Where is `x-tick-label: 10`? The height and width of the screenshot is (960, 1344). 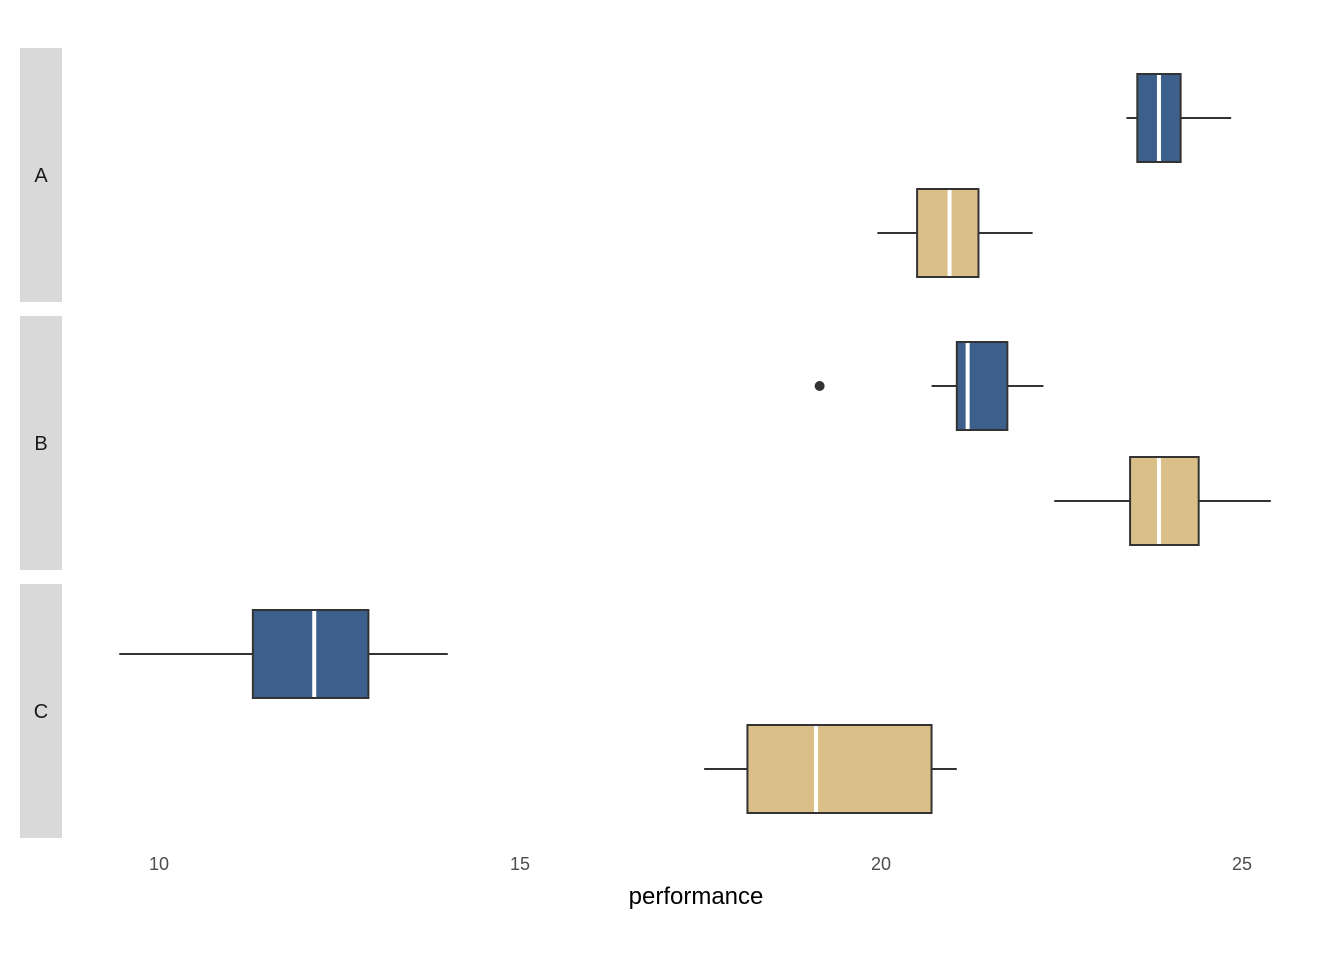
x-tick-label: 10 is located at coordinates (159, 864).